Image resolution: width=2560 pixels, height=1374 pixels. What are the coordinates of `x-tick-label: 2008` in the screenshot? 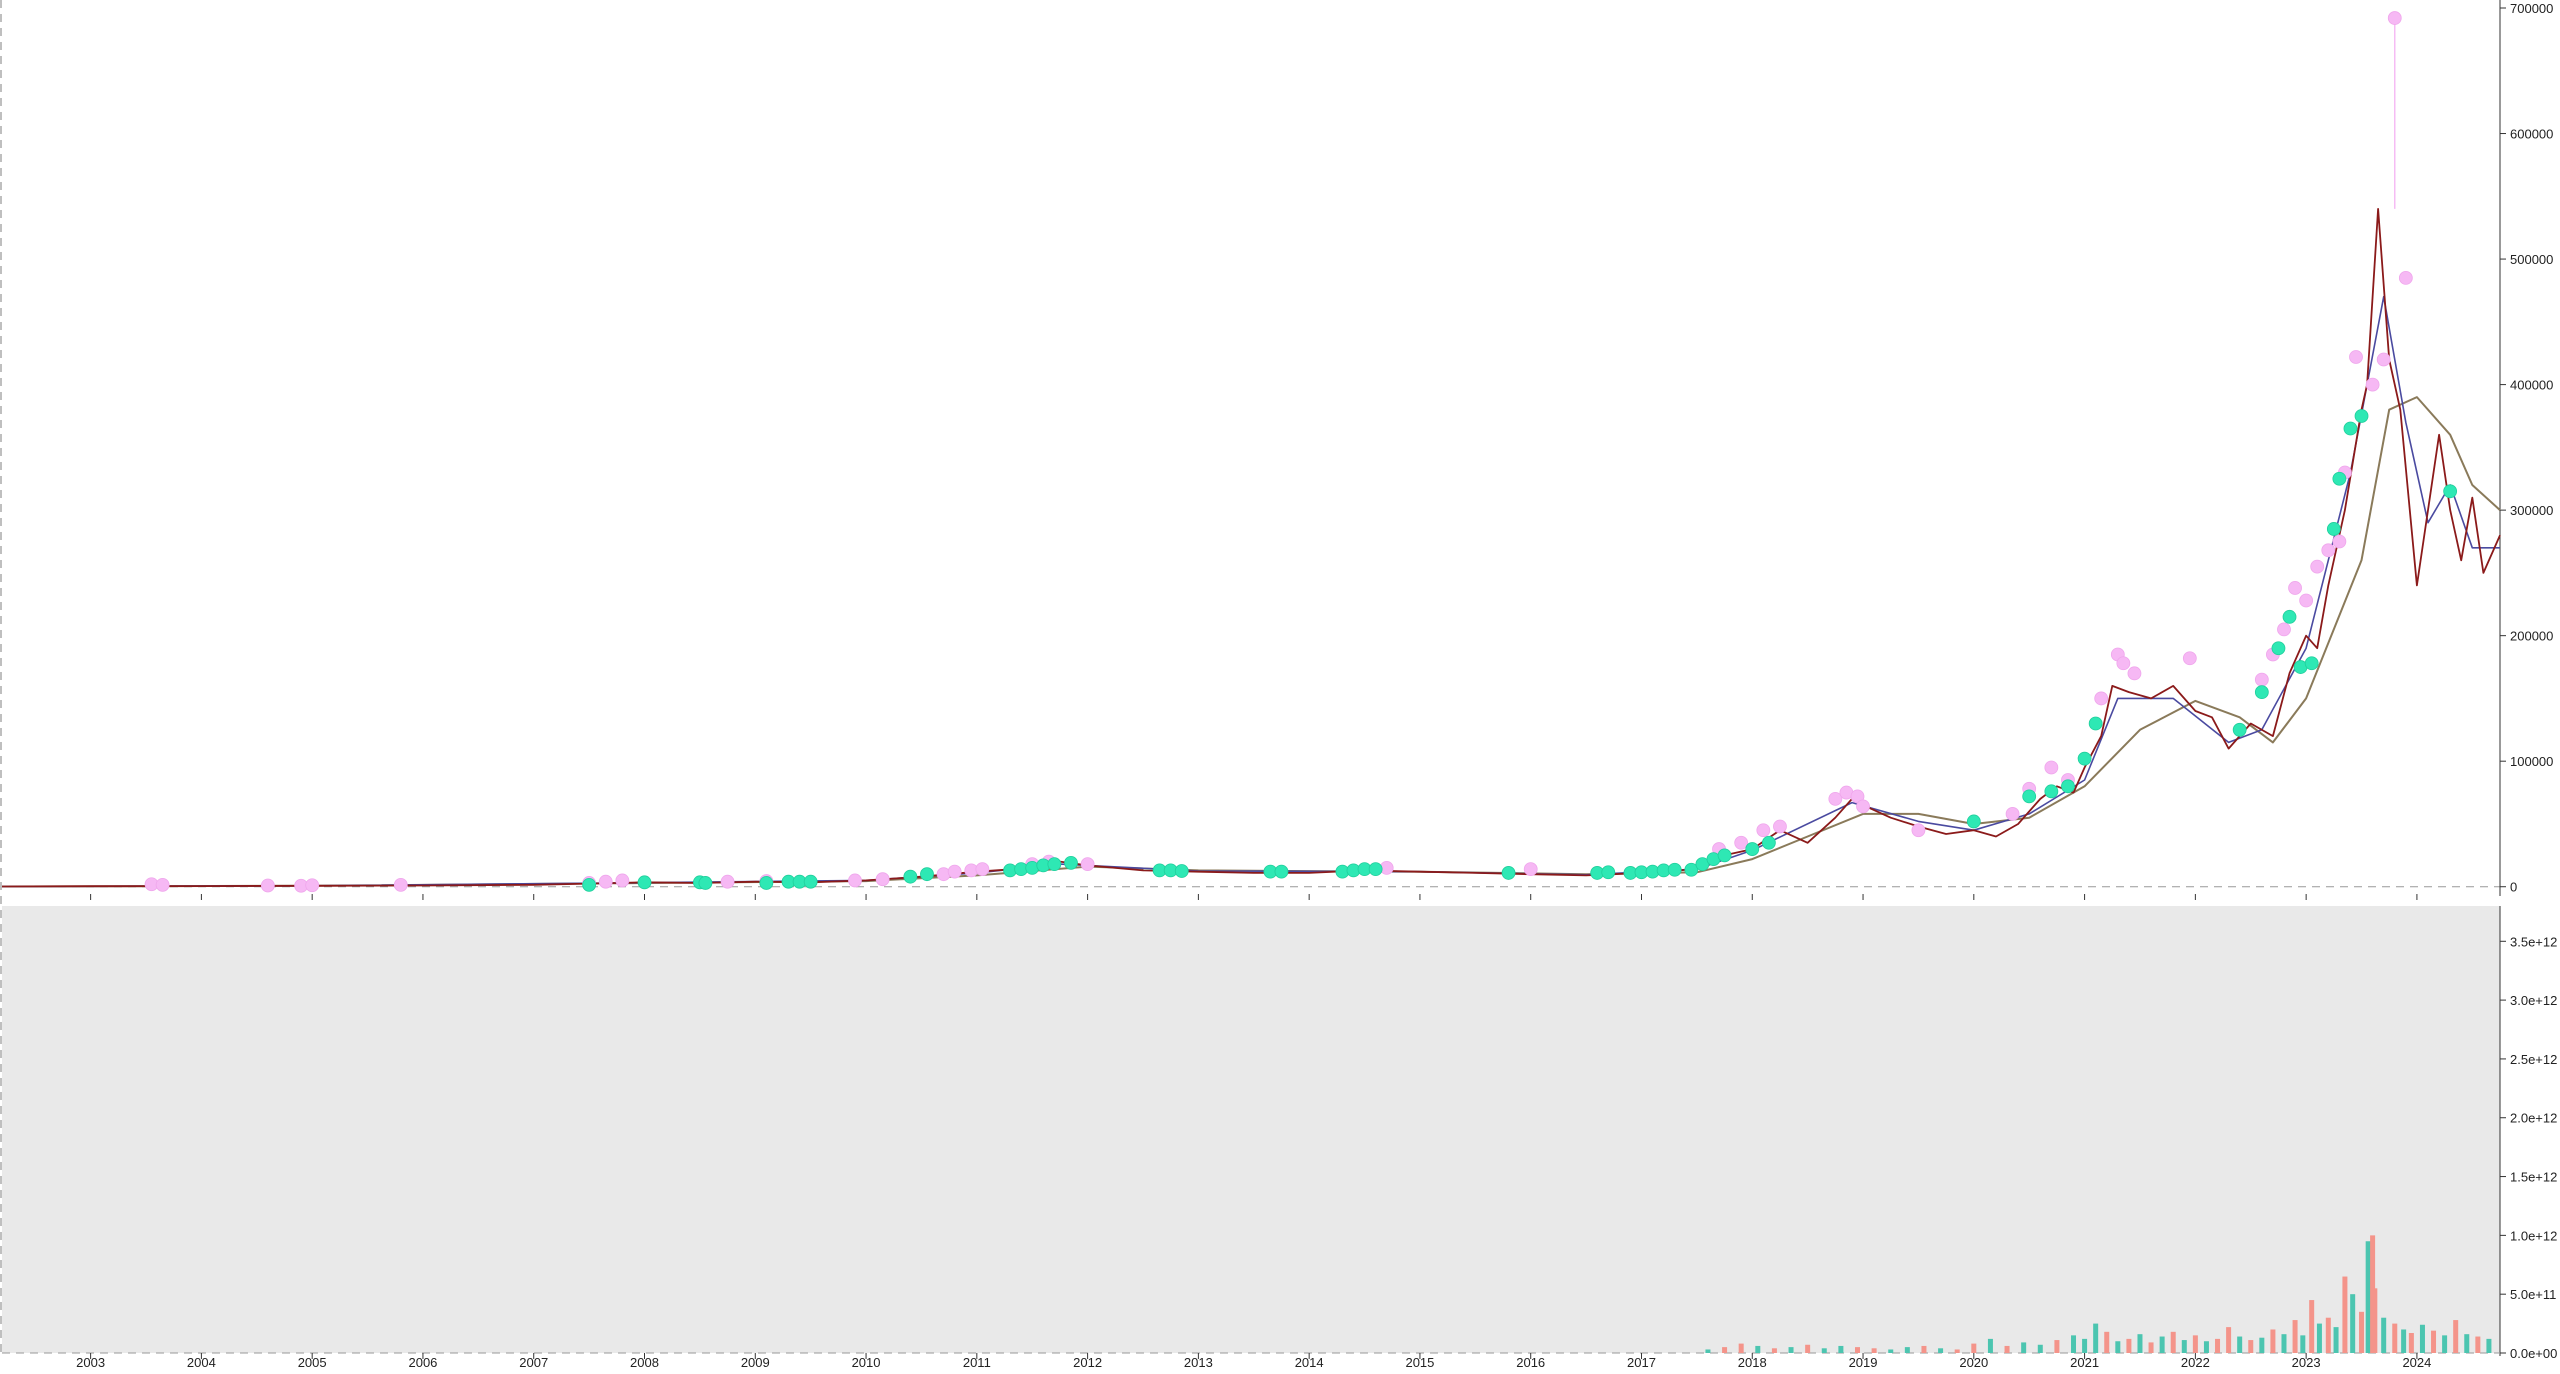 It's located at (644, 1362).